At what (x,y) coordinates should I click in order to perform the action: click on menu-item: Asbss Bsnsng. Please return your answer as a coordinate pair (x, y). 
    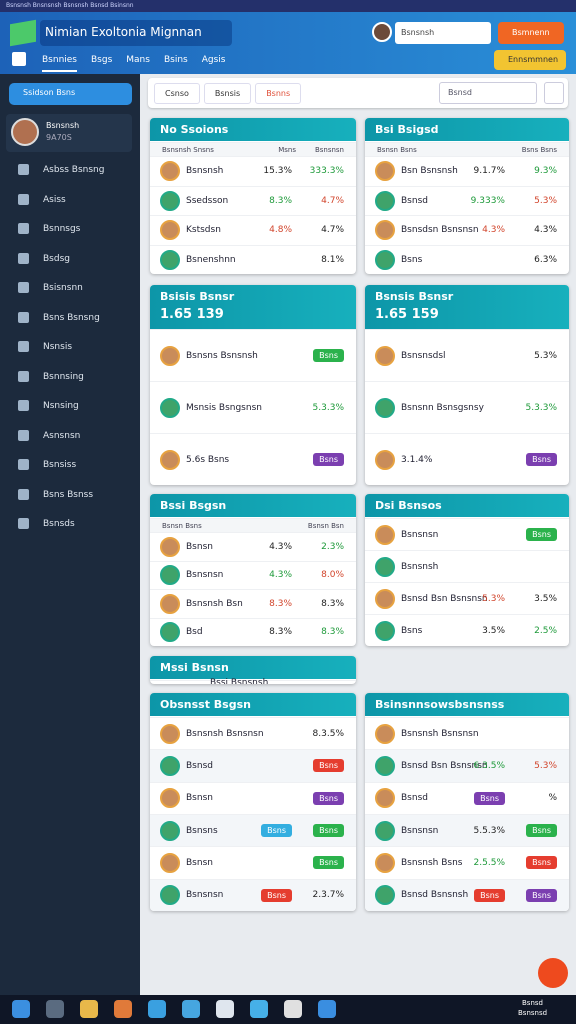
    Looking at the image, I should click on (61, 169).